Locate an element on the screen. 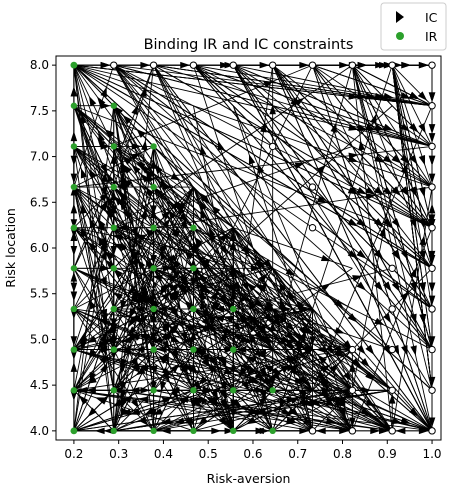 The height and width of the screenshot is (491, 449). x-axis-ticks: 0.2 0.3 0.4 0.5 0.6 0.7 0.8 0.9 1.0 is located at coordinates (253, 450).